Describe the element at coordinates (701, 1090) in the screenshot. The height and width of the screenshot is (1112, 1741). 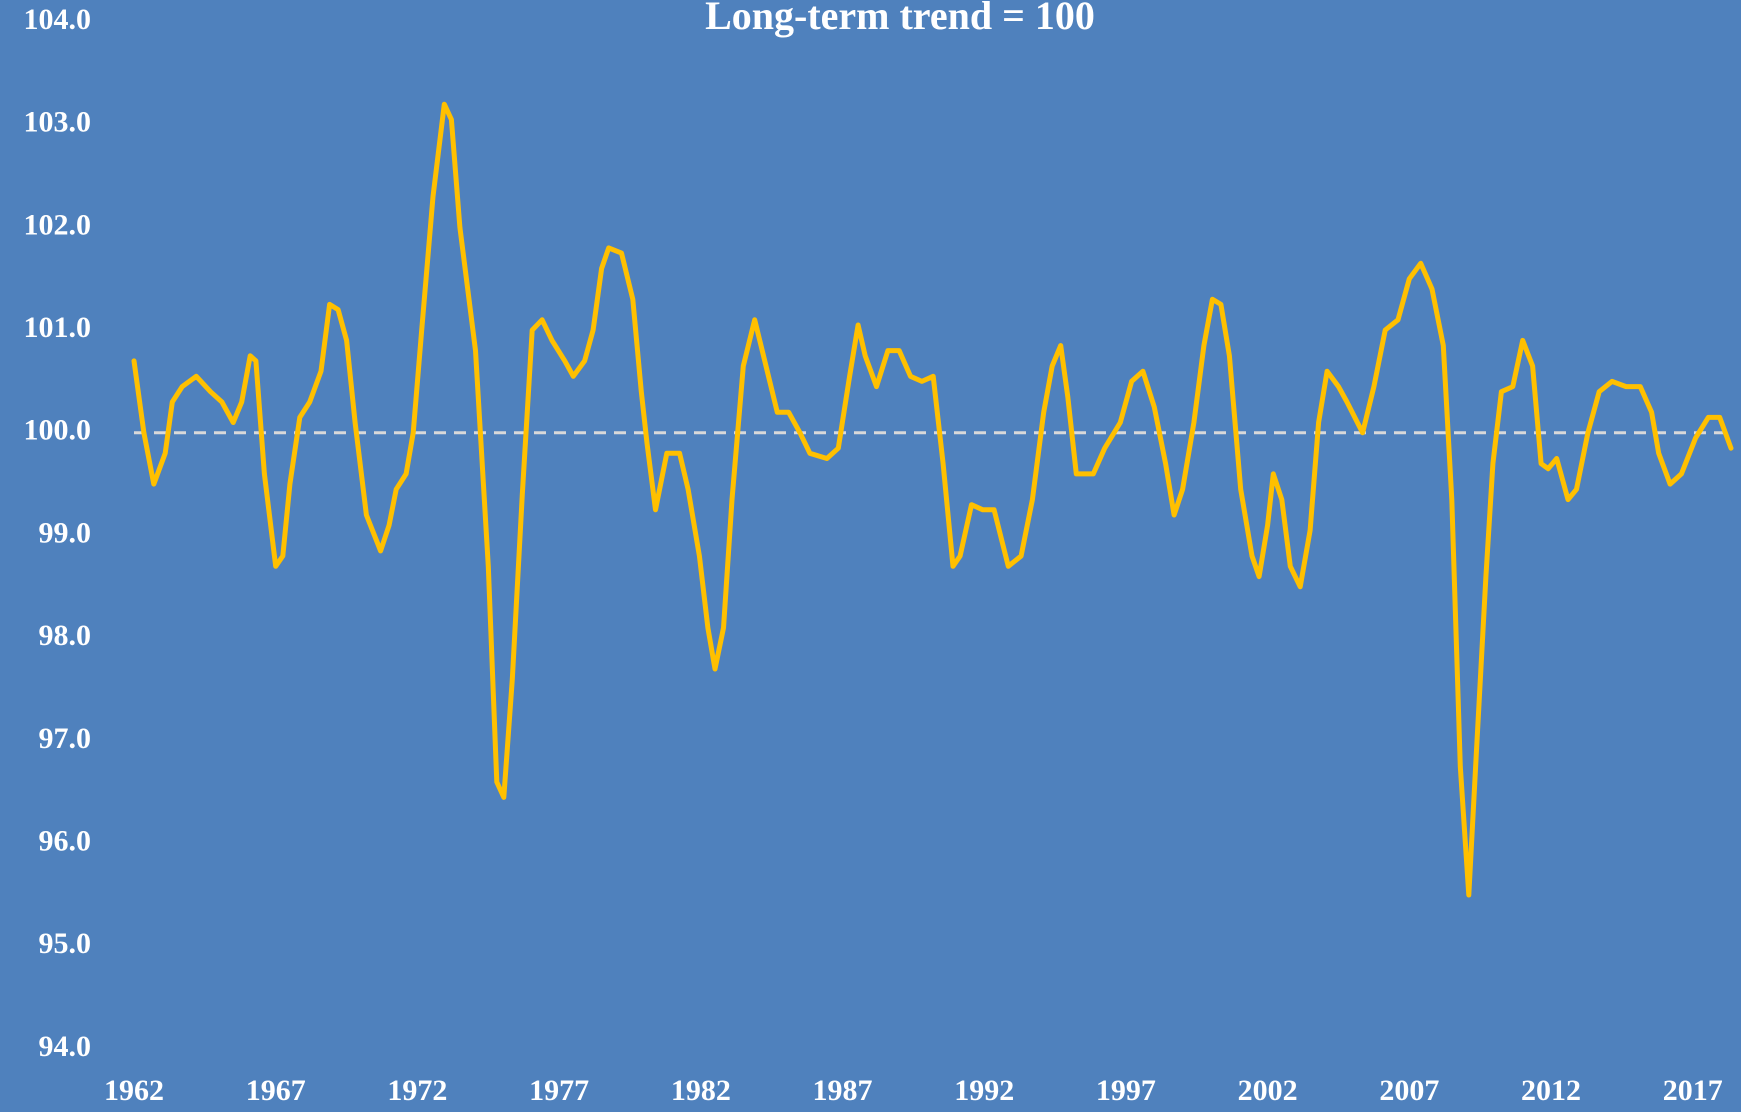
I see `x-tick-label: 1982` at that location.